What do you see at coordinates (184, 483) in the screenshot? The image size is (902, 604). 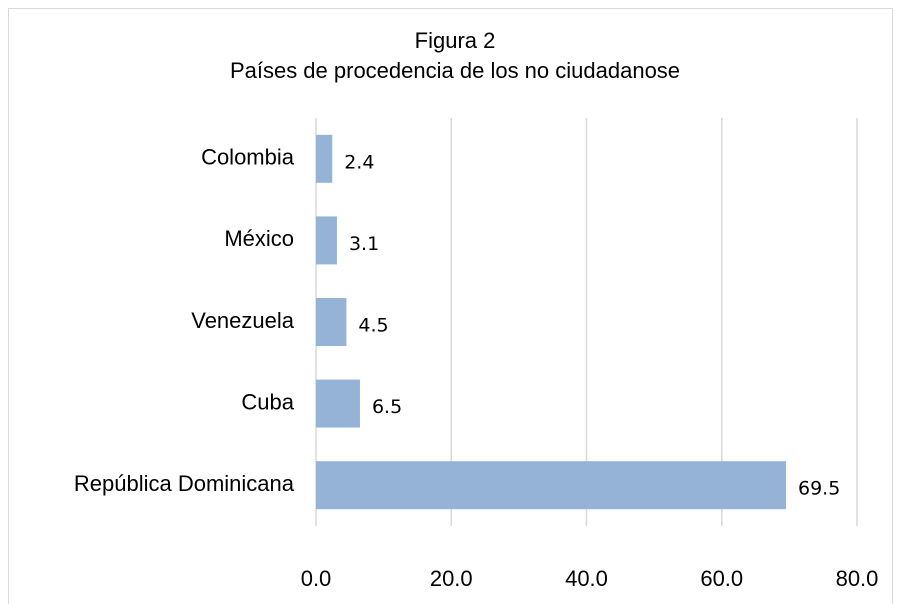 I see `y-tick-label: República Dominicana` at bounding box center [184, 483].